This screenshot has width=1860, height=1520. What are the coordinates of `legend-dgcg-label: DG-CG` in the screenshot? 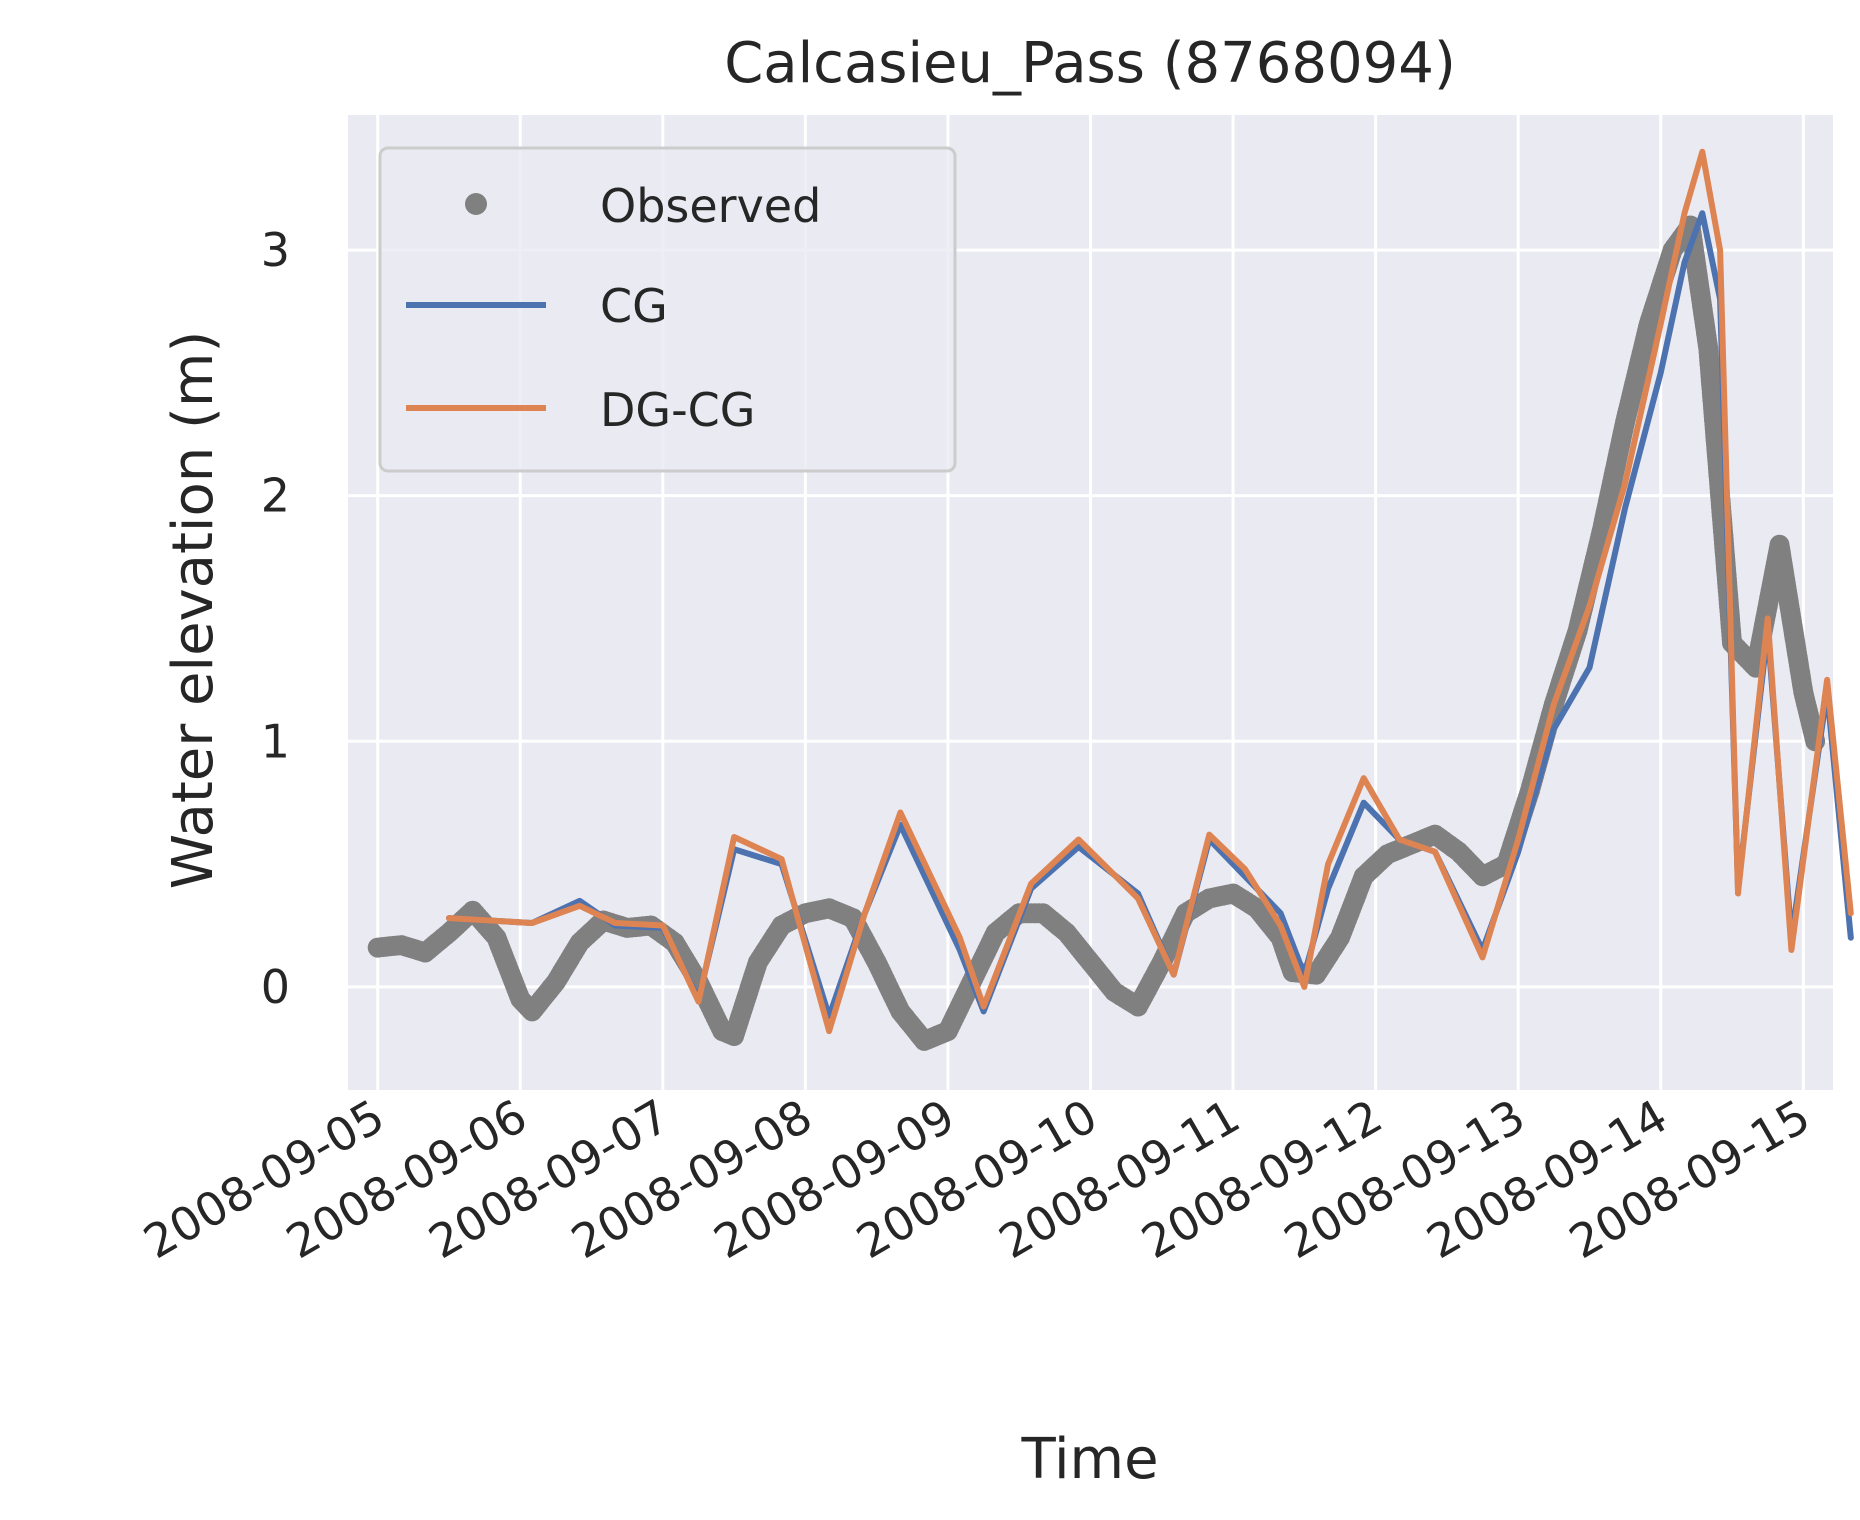 It's located at (677, 410).